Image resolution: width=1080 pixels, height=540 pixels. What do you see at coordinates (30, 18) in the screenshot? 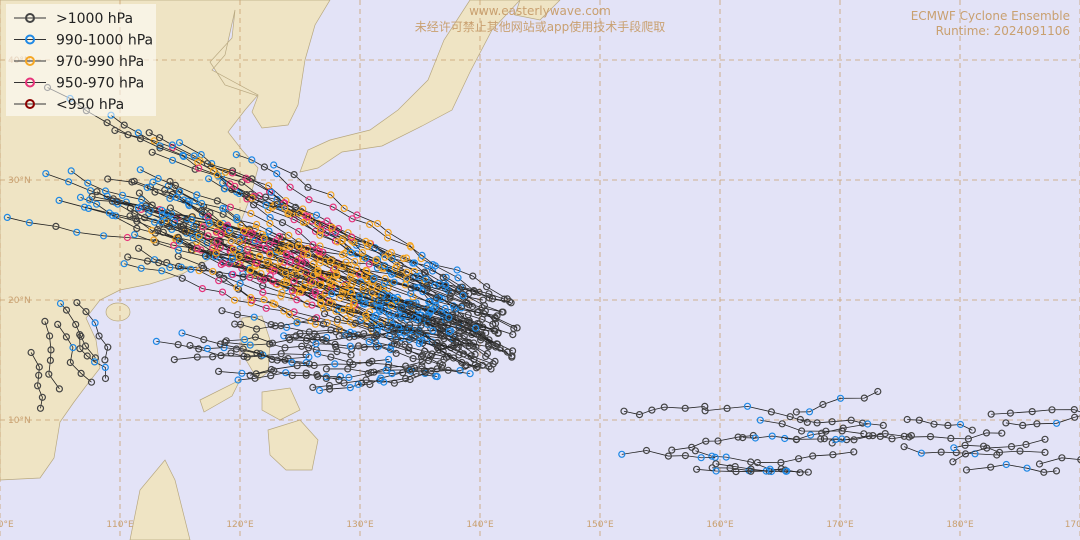
I see `legend-marker` at bounding box center [30, 18].